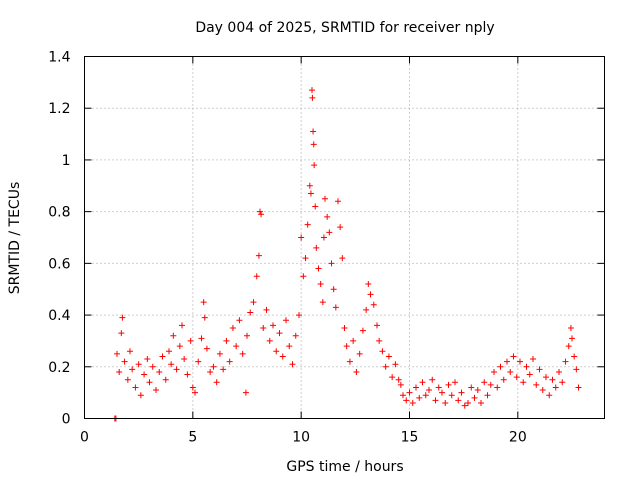 The width and height of the screenshot is (640, 480). I want to click on y-tick-label: 0, so click(66, 420).